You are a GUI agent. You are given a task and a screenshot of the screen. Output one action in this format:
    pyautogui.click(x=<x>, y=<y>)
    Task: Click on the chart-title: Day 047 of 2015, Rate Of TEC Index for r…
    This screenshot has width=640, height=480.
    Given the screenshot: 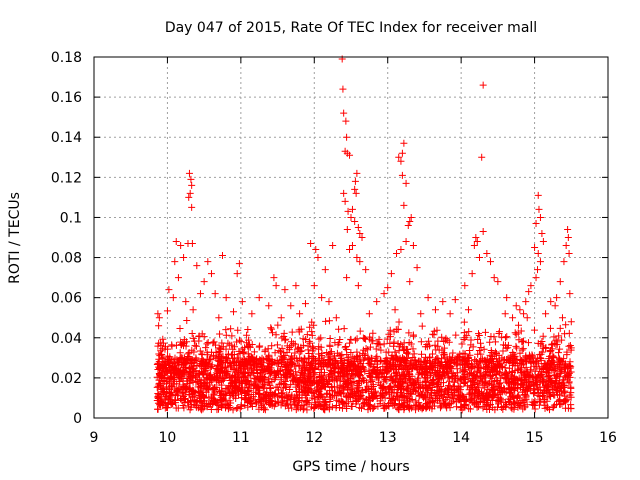 What is the action you would take?
    pyautogui.click(x=351, y=28)
    